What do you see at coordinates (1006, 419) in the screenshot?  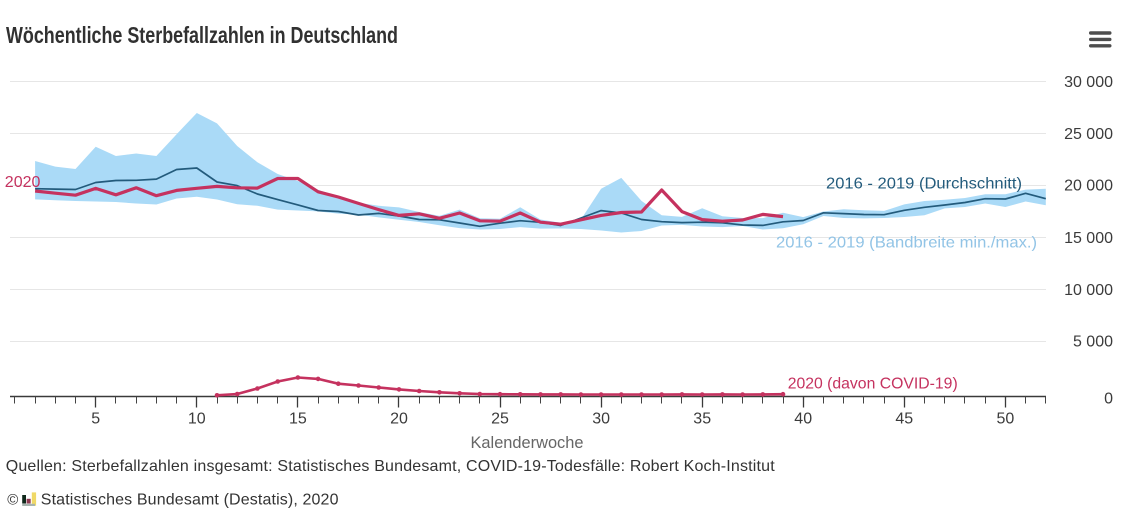 I see `svg-text: 50` at bounding box center [1006, 419].